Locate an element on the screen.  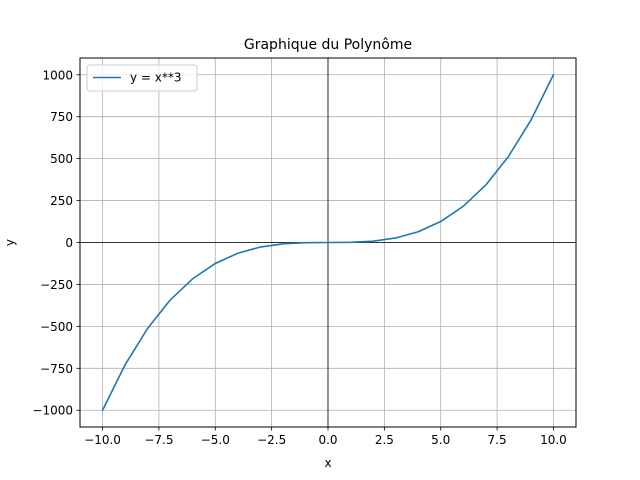
legend-entry-label: y = x**3 is located at coordinates (156, 78).